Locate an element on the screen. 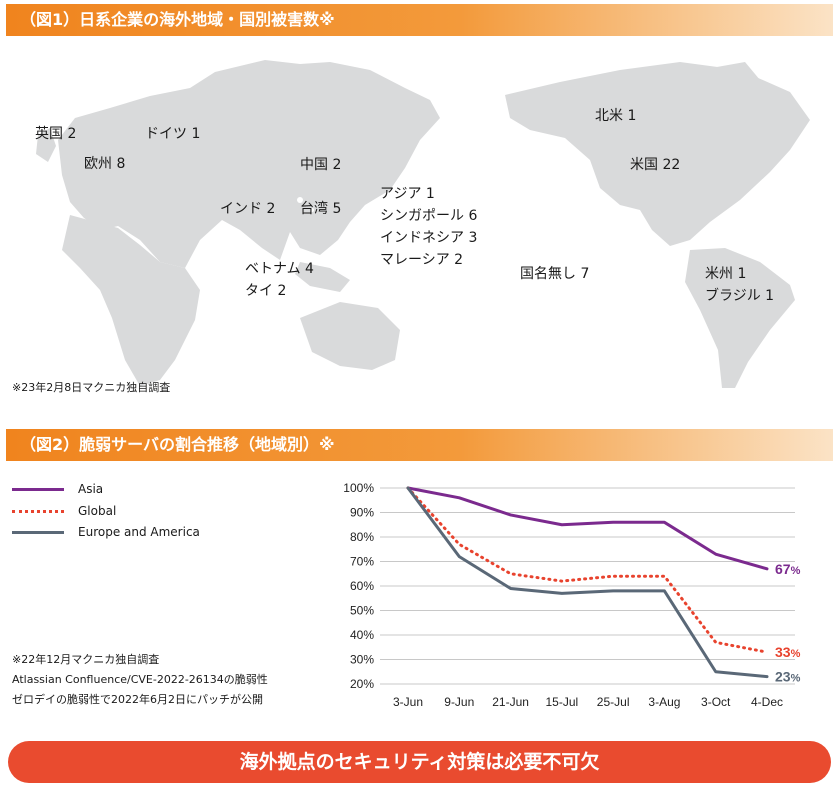 The width and height of the screenshot is (839, 792). label-north-america: 北米 1 is located at coordinates (616, 116).